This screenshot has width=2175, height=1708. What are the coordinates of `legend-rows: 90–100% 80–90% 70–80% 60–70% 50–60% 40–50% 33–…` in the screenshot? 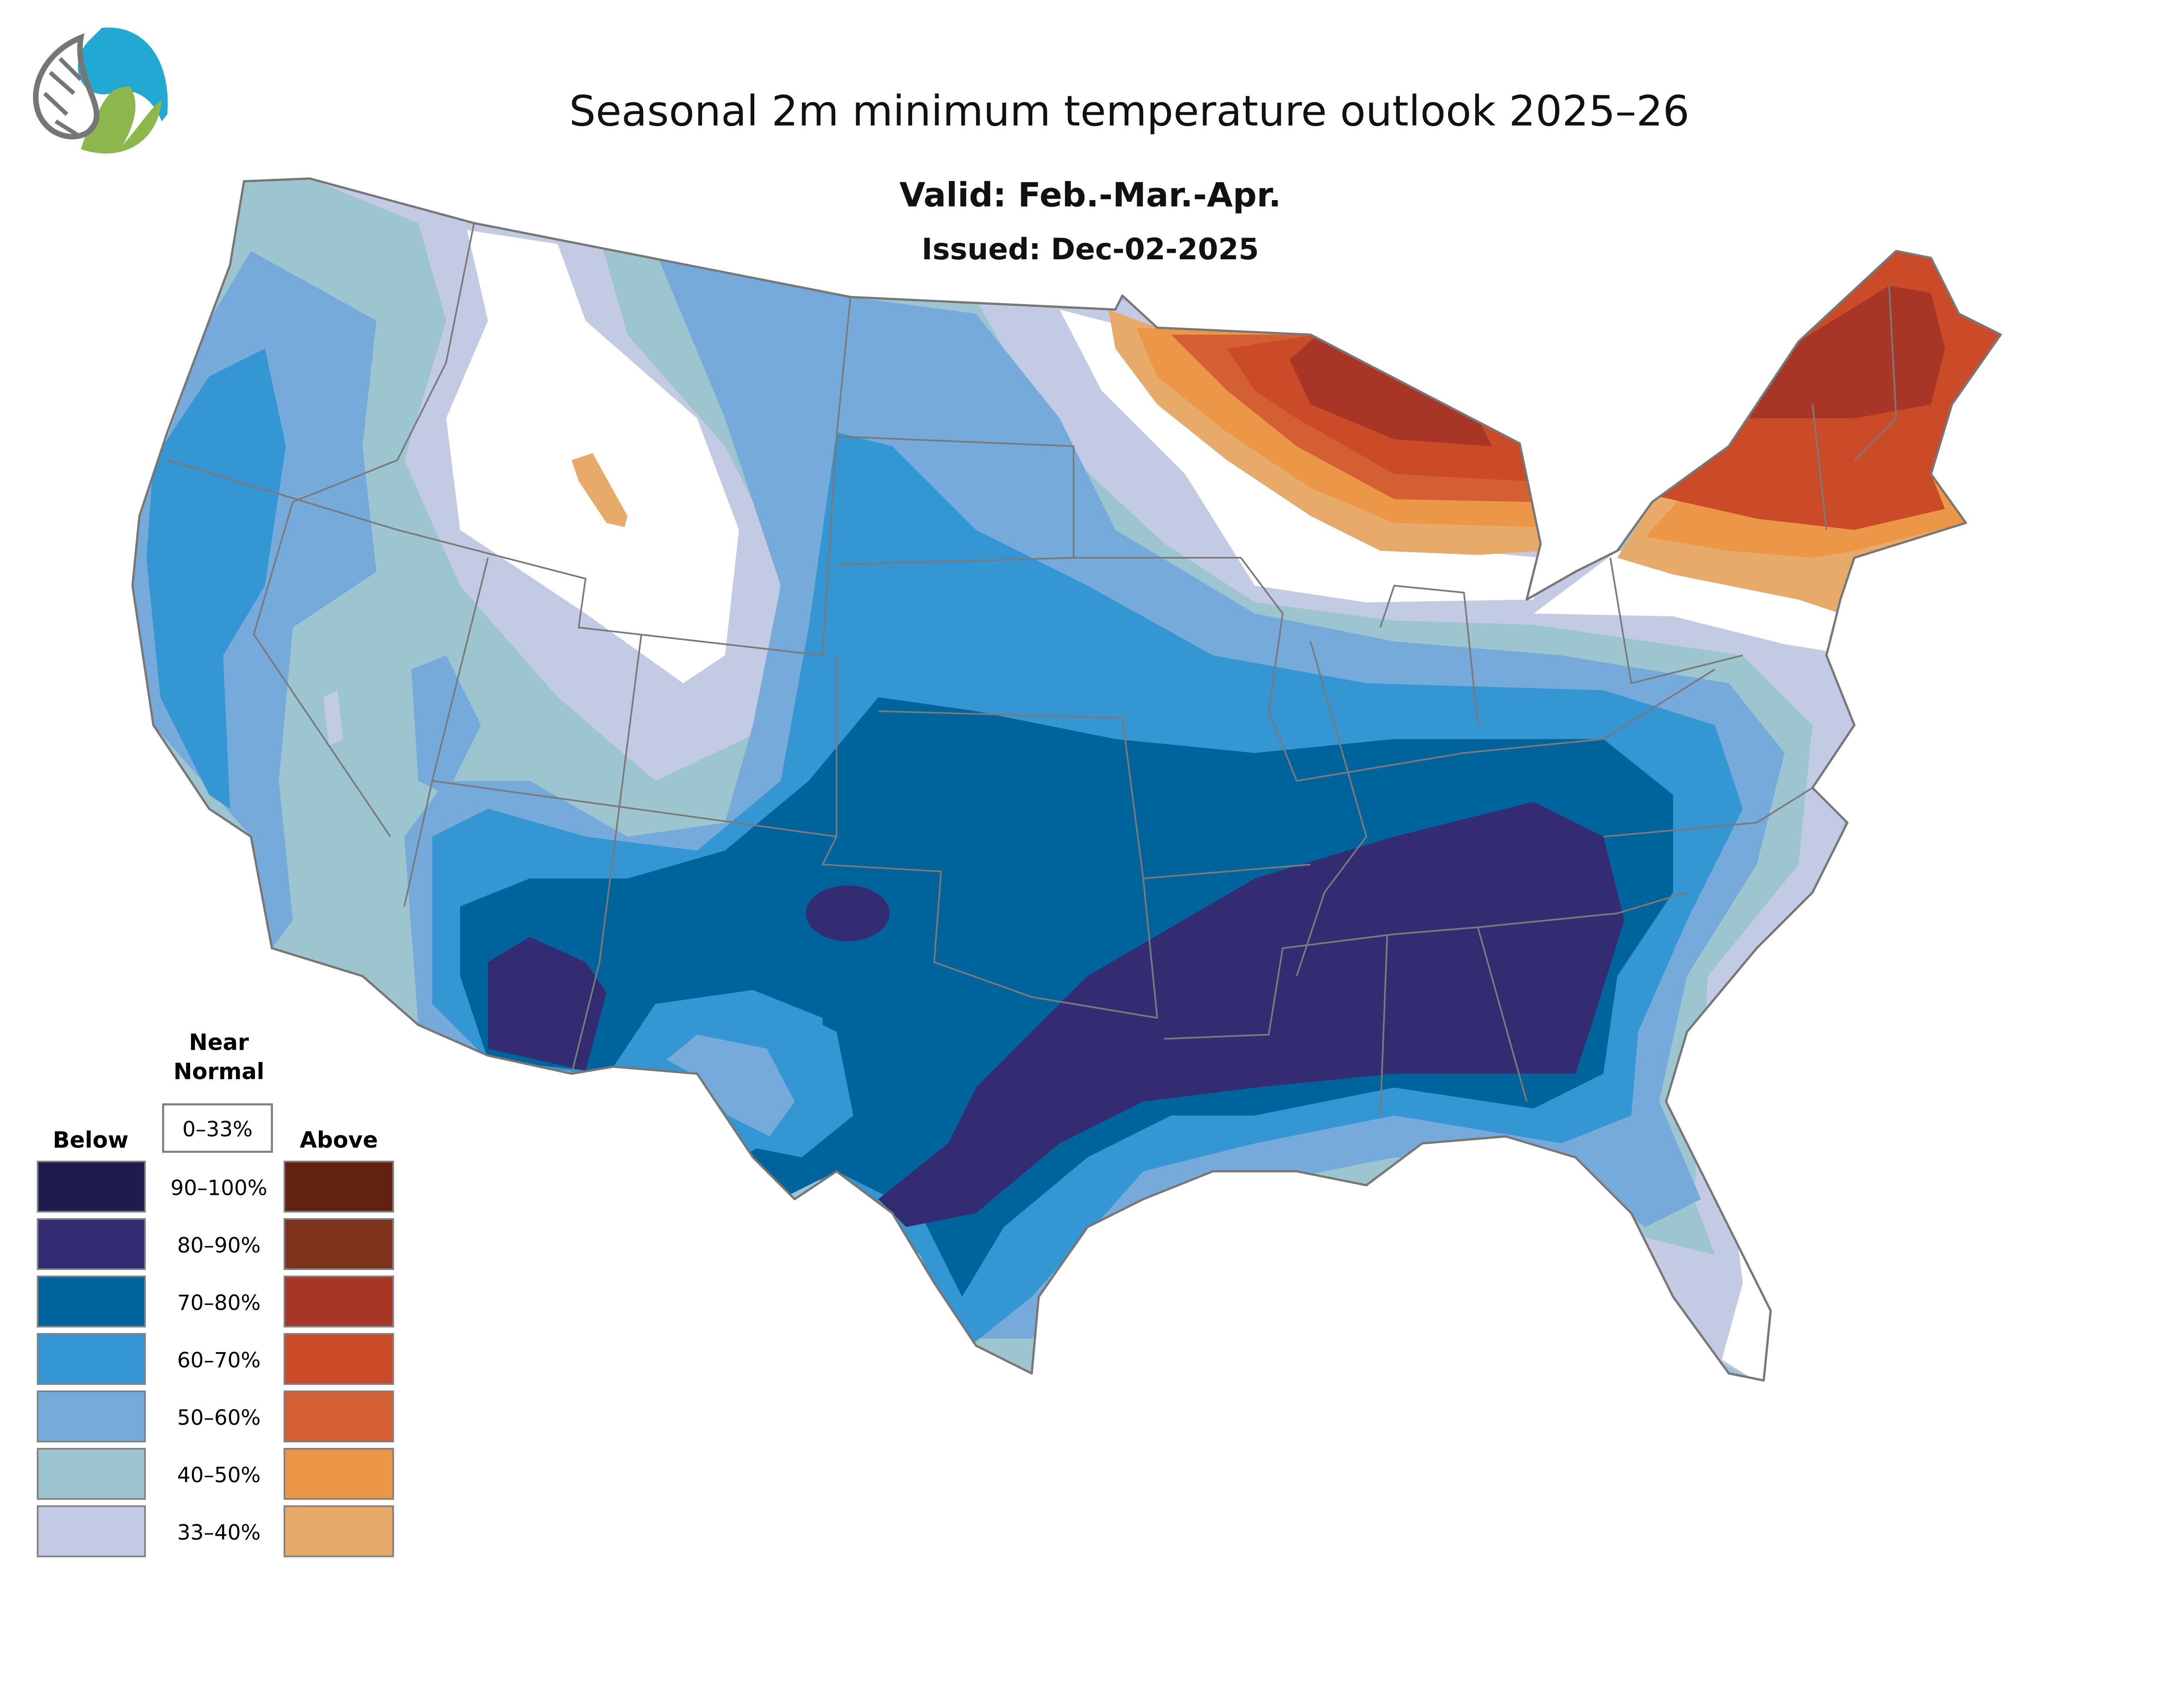 It's located at (215, 1358).